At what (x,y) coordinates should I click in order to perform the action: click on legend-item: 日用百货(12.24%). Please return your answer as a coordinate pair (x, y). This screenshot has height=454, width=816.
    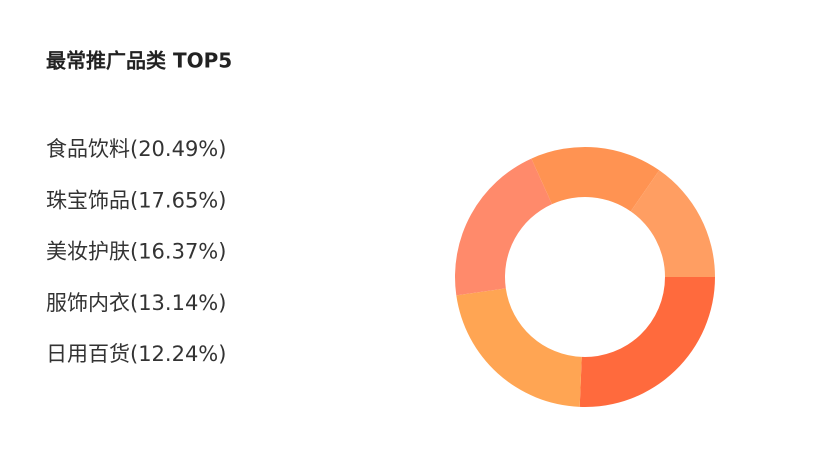
    Looking at the image, I should click on (136, 354).